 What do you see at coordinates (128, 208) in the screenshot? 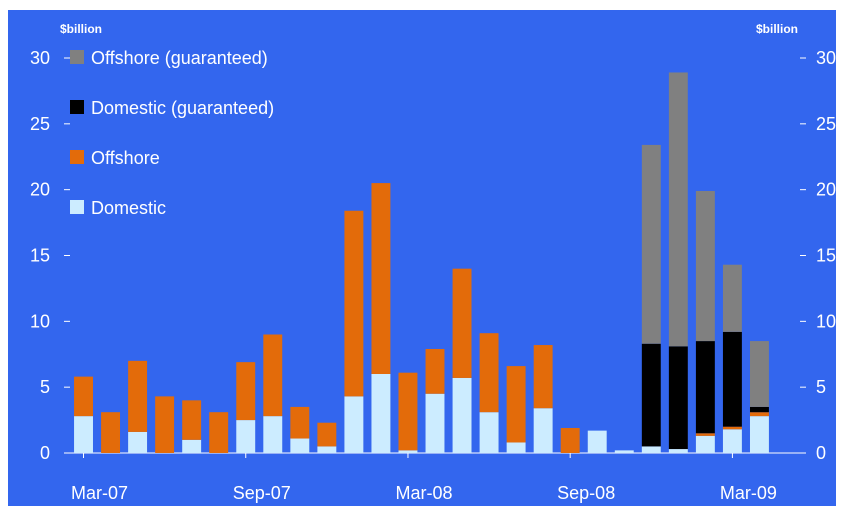
I see `legend-label: Domestic` at bounding box center [128, 208].